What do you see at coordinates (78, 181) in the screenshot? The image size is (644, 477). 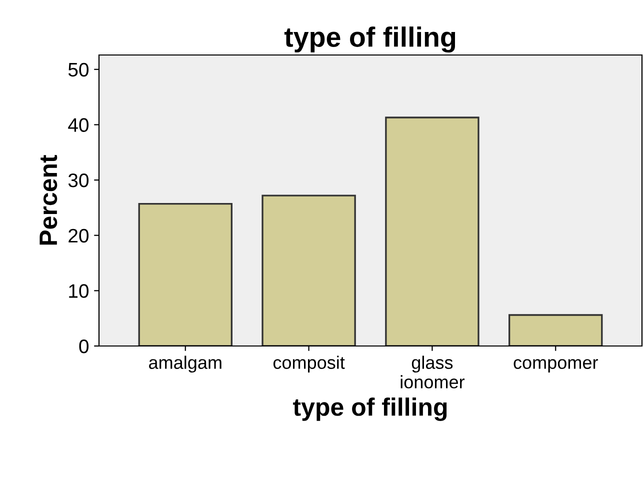 I see `y-tick-label: 30` at bounding box center [78, 181].